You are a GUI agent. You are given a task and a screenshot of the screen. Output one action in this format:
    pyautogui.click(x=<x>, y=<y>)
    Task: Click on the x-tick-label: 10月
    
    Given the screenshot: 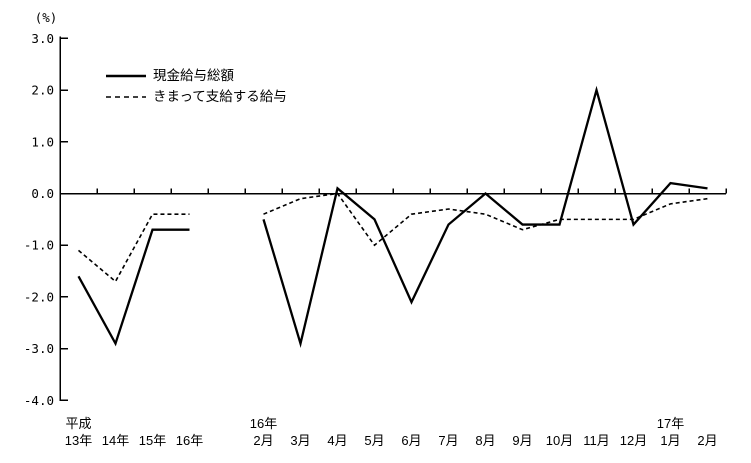 What is the action you would take?
    pyautogui.click(x=559, y=440)
    